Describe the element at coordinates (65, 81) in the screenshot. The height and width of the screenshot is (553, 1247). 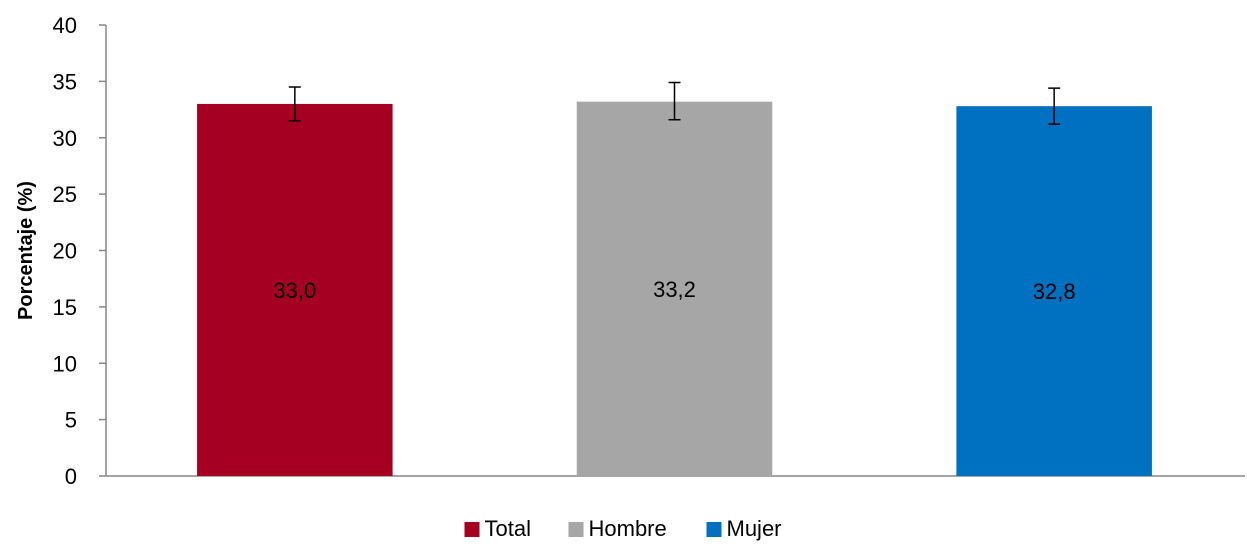
I see `y-tick-label: 35` at that location.